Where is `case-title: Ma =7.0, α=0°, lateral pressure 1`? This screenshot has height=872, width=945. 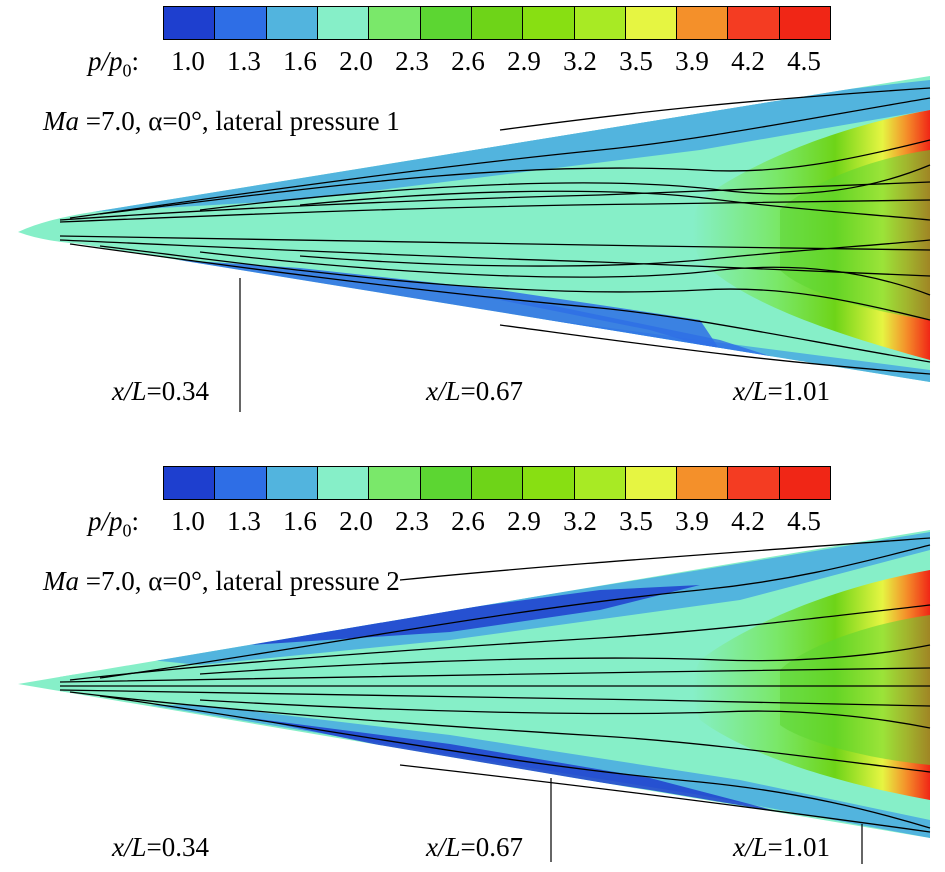
case-title: Ma =7.0, α=0°, lateral pressure 1 is located at coordinates (221, 121).